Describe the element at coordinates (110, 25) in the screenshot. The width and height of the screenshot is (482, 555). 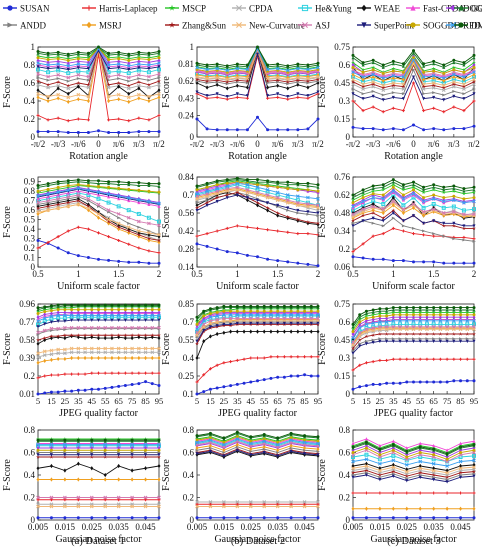
I see `legend-label: MSRJ` at that location.